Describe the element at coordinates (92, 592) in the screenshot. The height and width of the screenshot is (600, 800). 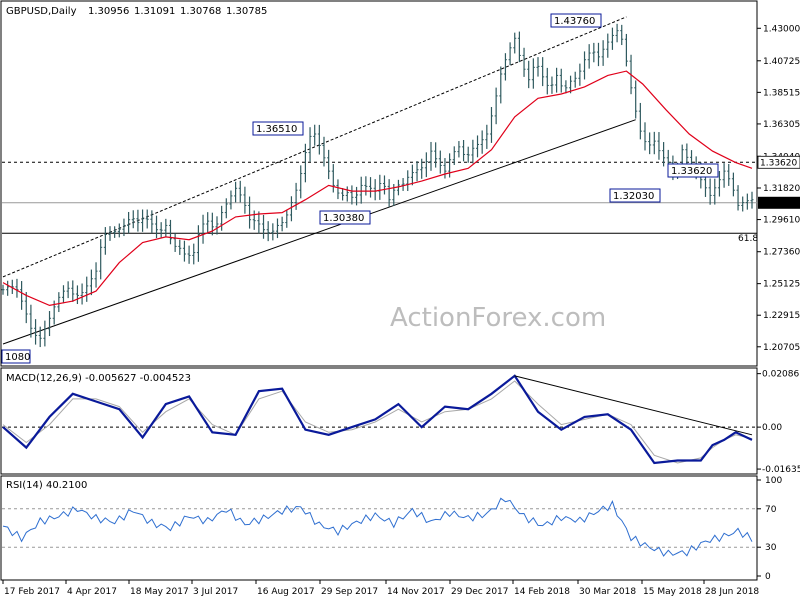
I see `x-tick-label: 4 Apr 2017` at that location.